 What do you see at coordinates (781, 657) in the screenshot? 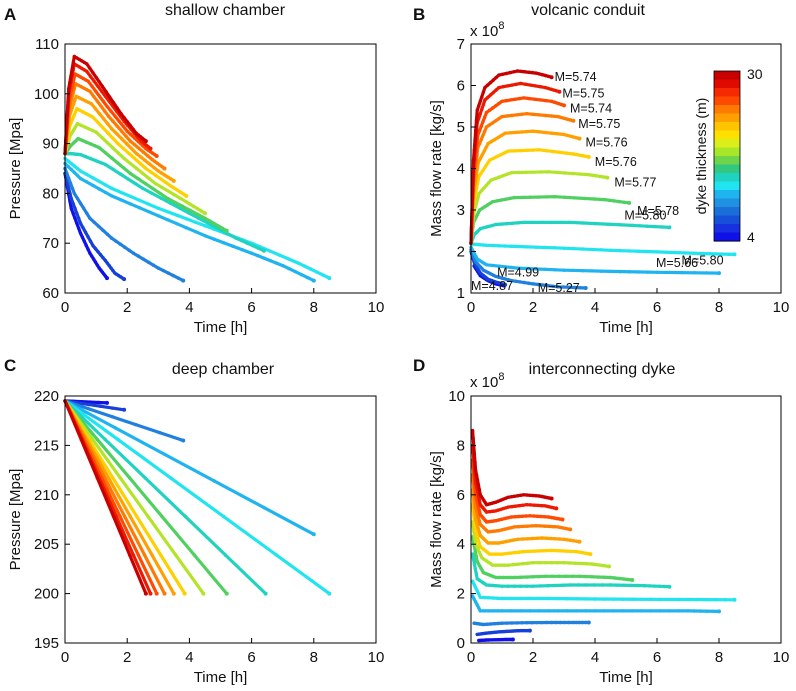
I see `x-tick-label: 10` at bounding box center [781, 657].